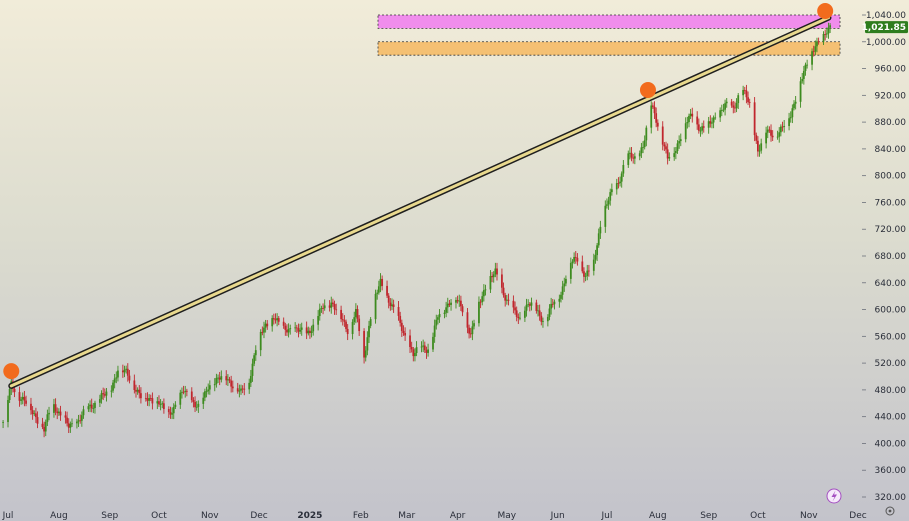 This screenshot has width=909, height=521. What do you see at coordinates (891, 230) in the screenshot?
I see `y-tick-label: 720.00` at bounding box center [891, 230].